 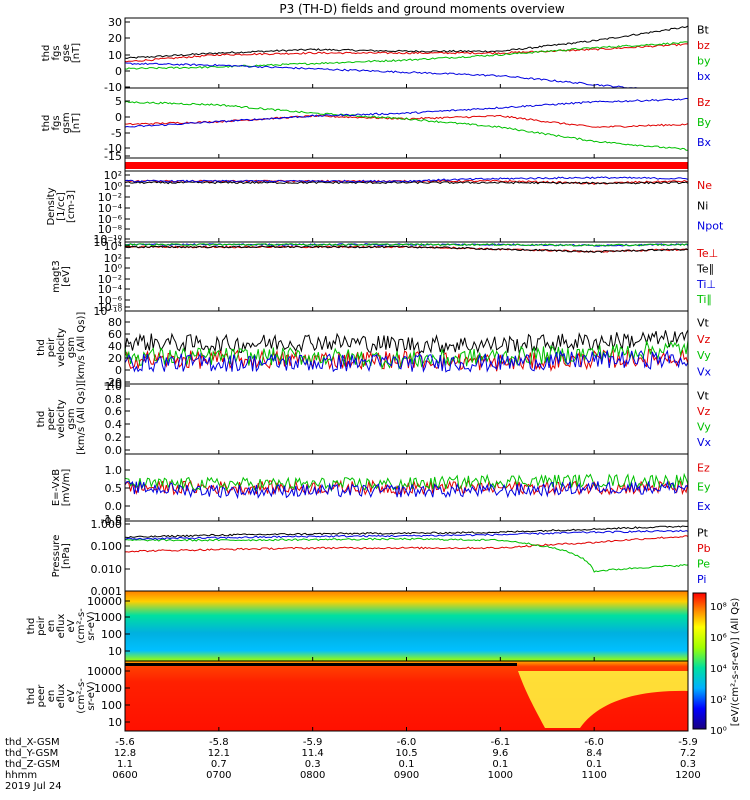 What do you see at coordinates (718, 731) in the screenshot?
I see `colorbar-tick-label: 10⁰` at bounding box center [718, 731].